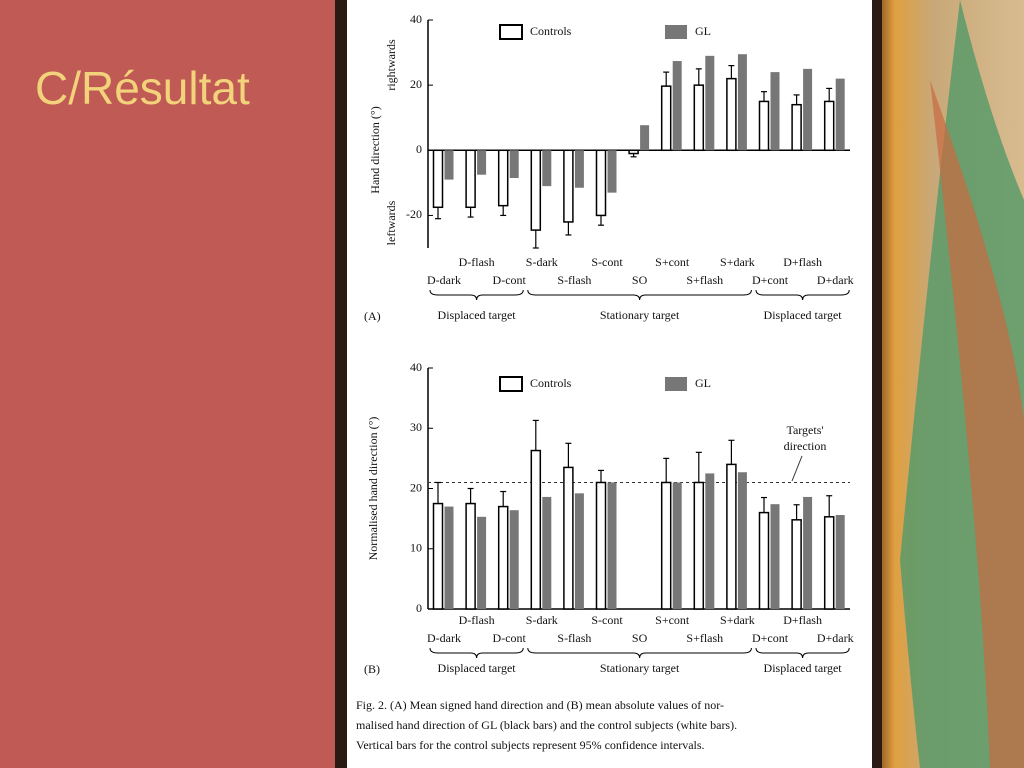 The width and height of the screenshot is (1024, 768). What do you see at coordinates (977, 424) in the screenshot?
I see `decoration-leaf` at bounding box center [977, 424].